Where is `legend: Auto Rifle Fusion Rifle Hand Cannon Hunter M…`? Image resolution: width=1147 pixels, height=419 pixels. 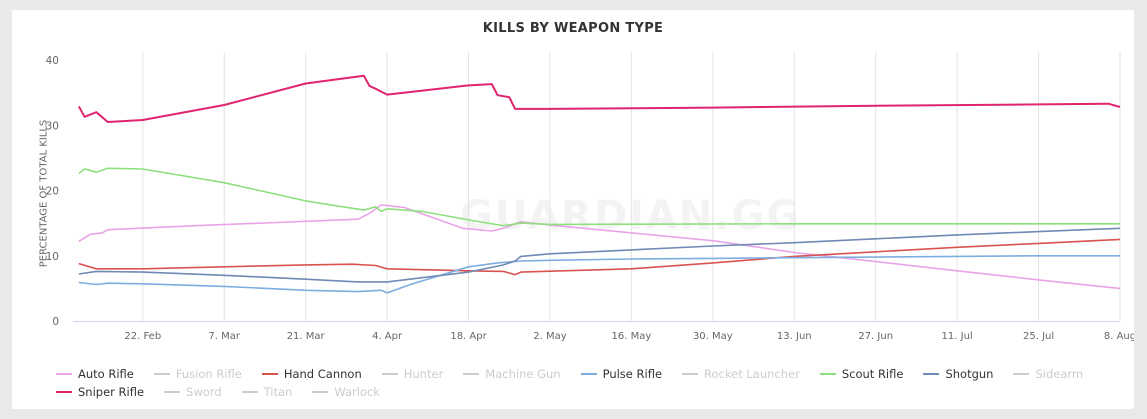 legend: Auto Rifle Fusion Rifle Hand Cannon Hunter M… is located at coordinates (596, 382).